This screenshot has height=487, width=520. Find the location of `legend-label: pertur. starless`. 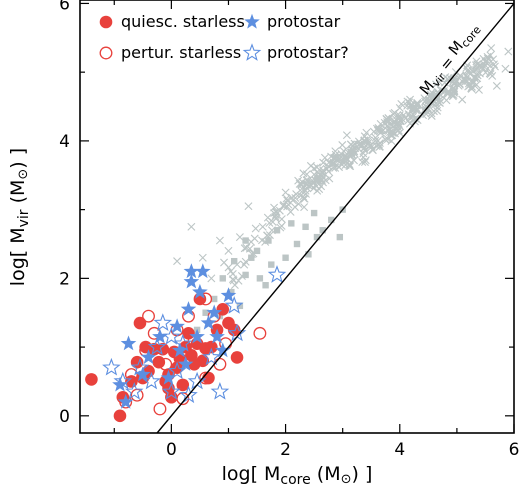

legend-label: pertur. starless is located at coordinates (181, 52).